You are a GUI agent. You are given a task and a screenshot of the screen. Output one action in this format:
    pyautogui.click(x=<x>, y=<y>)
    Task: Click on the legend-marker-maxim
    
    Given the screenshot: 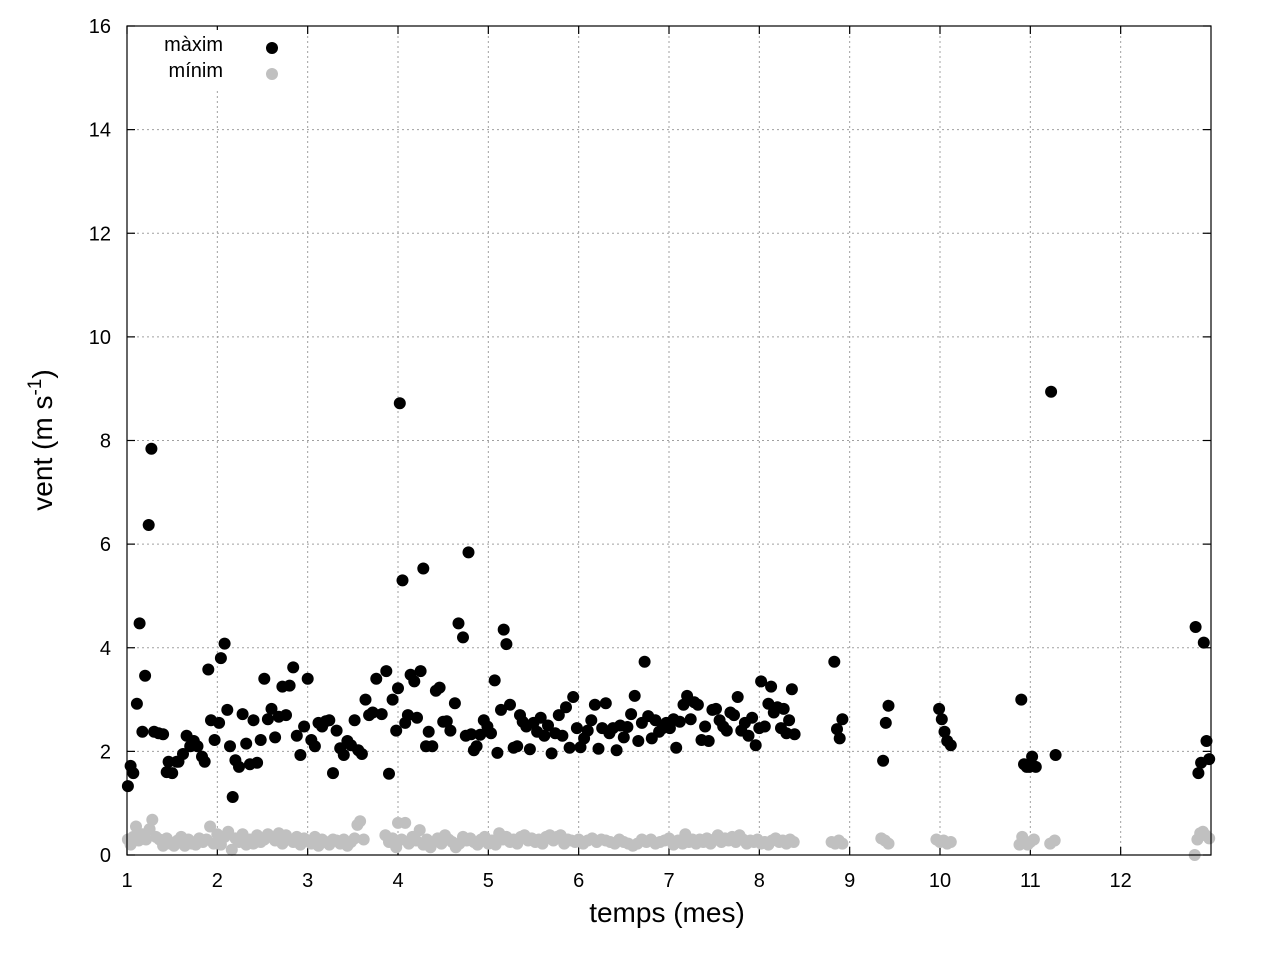 What is the action you would take?
    pyautogui.click(x=272, y=48)
    